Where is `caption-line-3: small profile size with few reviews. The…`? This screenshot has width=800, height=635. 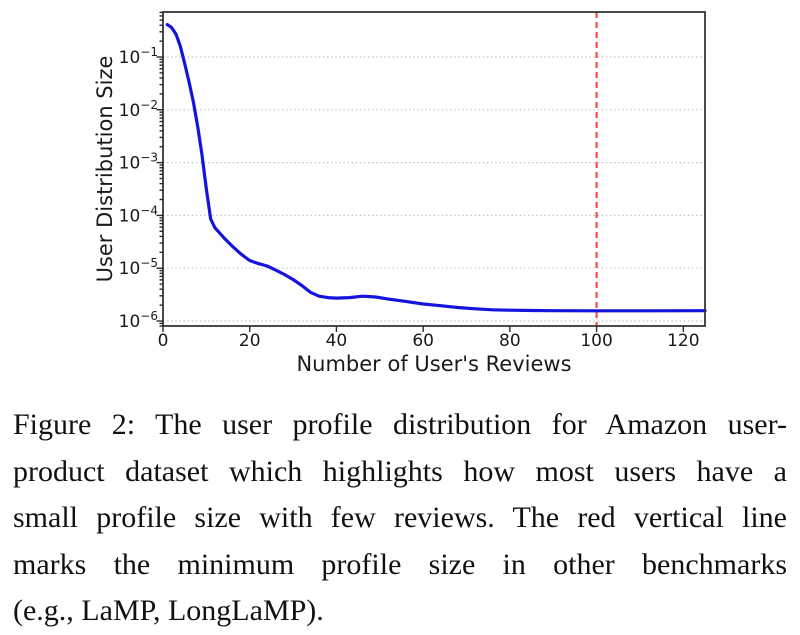
caption-line-3: small profile size with few reviews. The… is located at coordinates (400, 517).